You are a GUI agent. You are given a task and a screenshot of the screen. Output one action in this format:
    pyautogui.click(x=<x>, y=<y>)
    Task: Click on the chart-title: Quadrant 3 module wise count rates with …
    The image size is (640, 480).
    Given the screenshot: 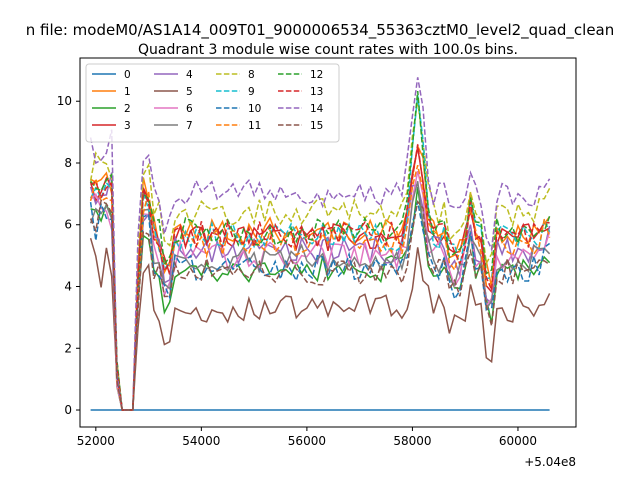 What is the action you would take?
    pyautogui.click(x=328, y=50)
    